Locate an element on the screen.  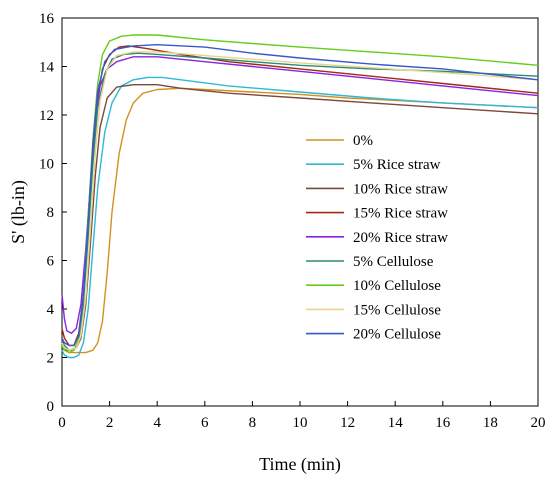
legend-label: 10% Cellulose is located at coordinates (397, 286).